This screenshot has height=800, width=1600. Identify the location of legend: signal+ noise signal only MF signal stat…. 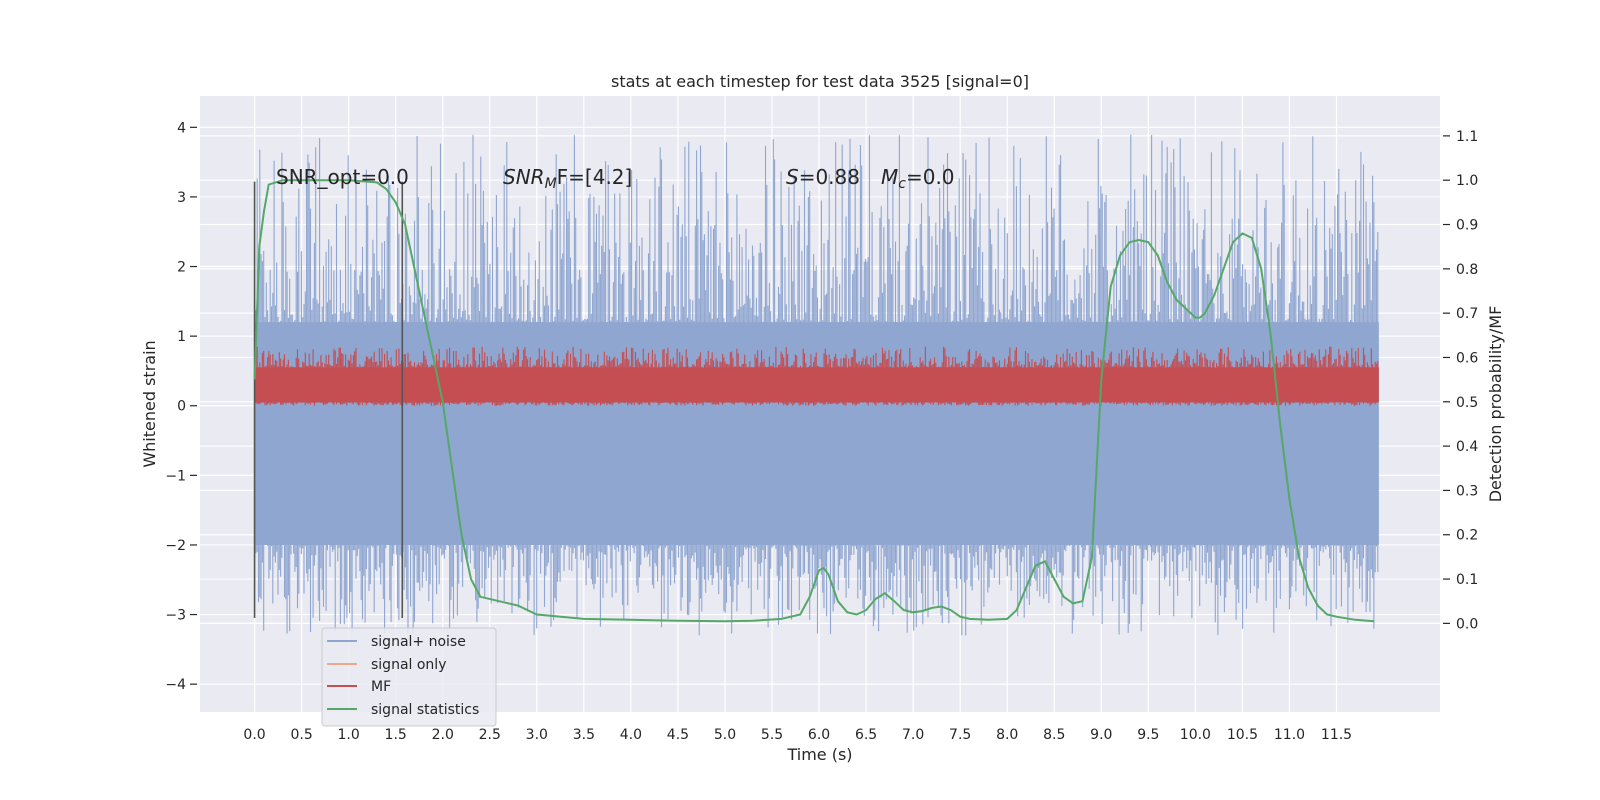
(409, 677).